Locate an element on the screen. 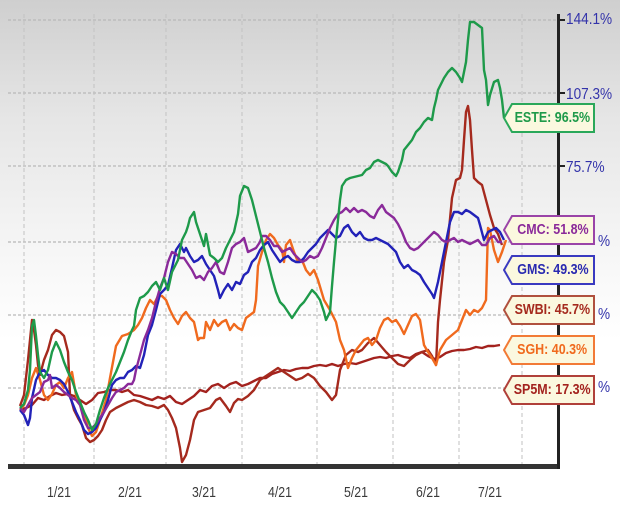 This screenshot has width=620, height=511. value-tag-cmc: CMC: 51.8% is located at coordinates (549, 230).